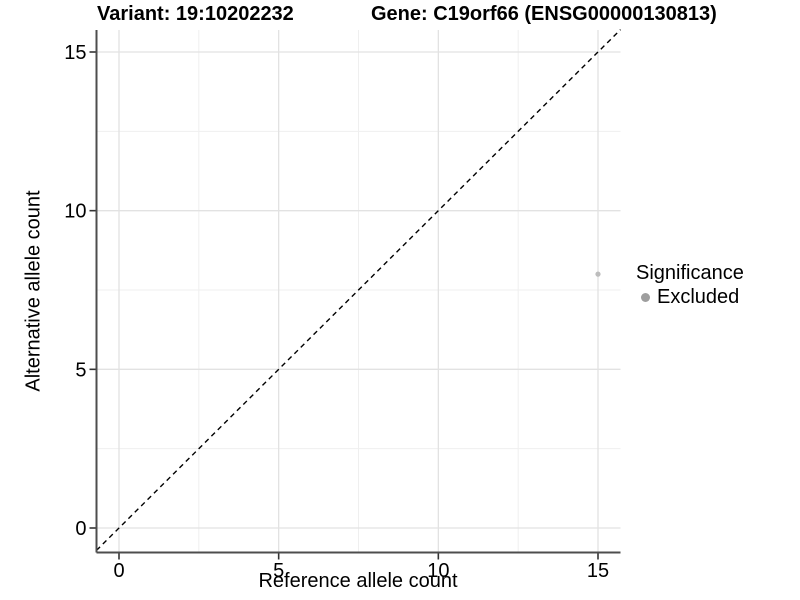 The width and height of the screenshot is (800, 600). I want to click on gene-title: Gene: C19orf66 (ENSG00000130813), so click(544, 14).